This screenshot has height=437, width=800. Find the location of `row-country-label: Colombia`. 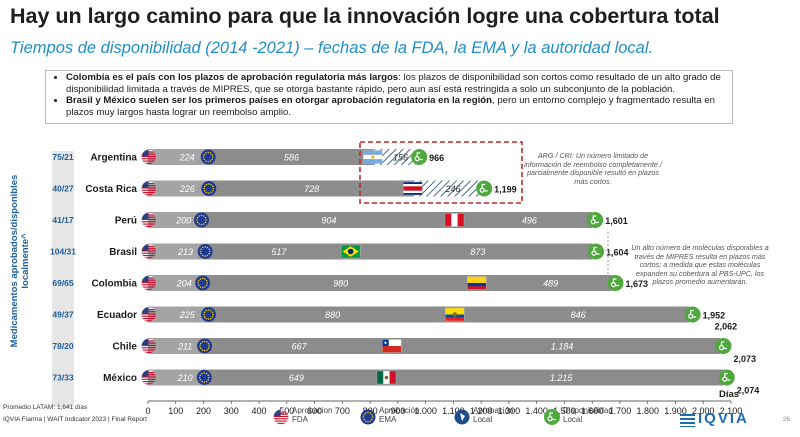

row-country-label: Colombia is located at coordinates (114, 284).